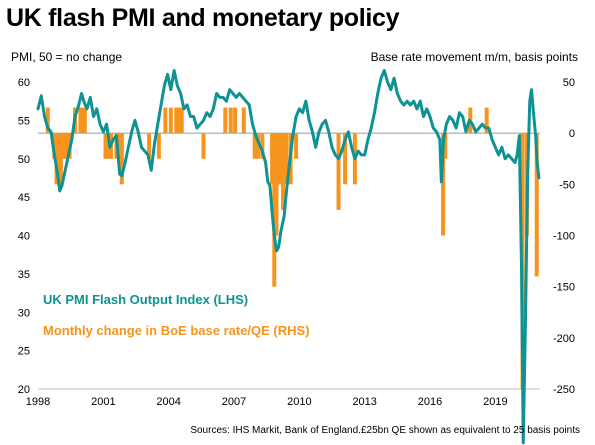  I want to click on right-axis-tick: -100, so click(564, 237).